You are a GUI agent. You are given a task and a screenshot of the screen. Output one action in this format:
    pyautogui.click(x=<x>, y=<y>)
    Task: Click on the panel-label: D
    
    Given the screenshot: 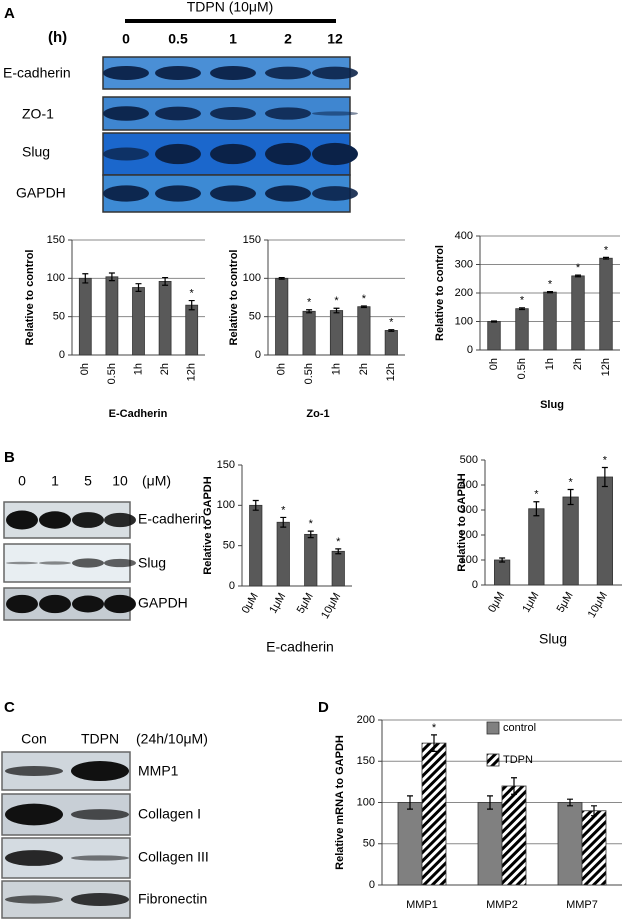 What is the action you would take?
    pyautogui.click(x=323, y=707)
    